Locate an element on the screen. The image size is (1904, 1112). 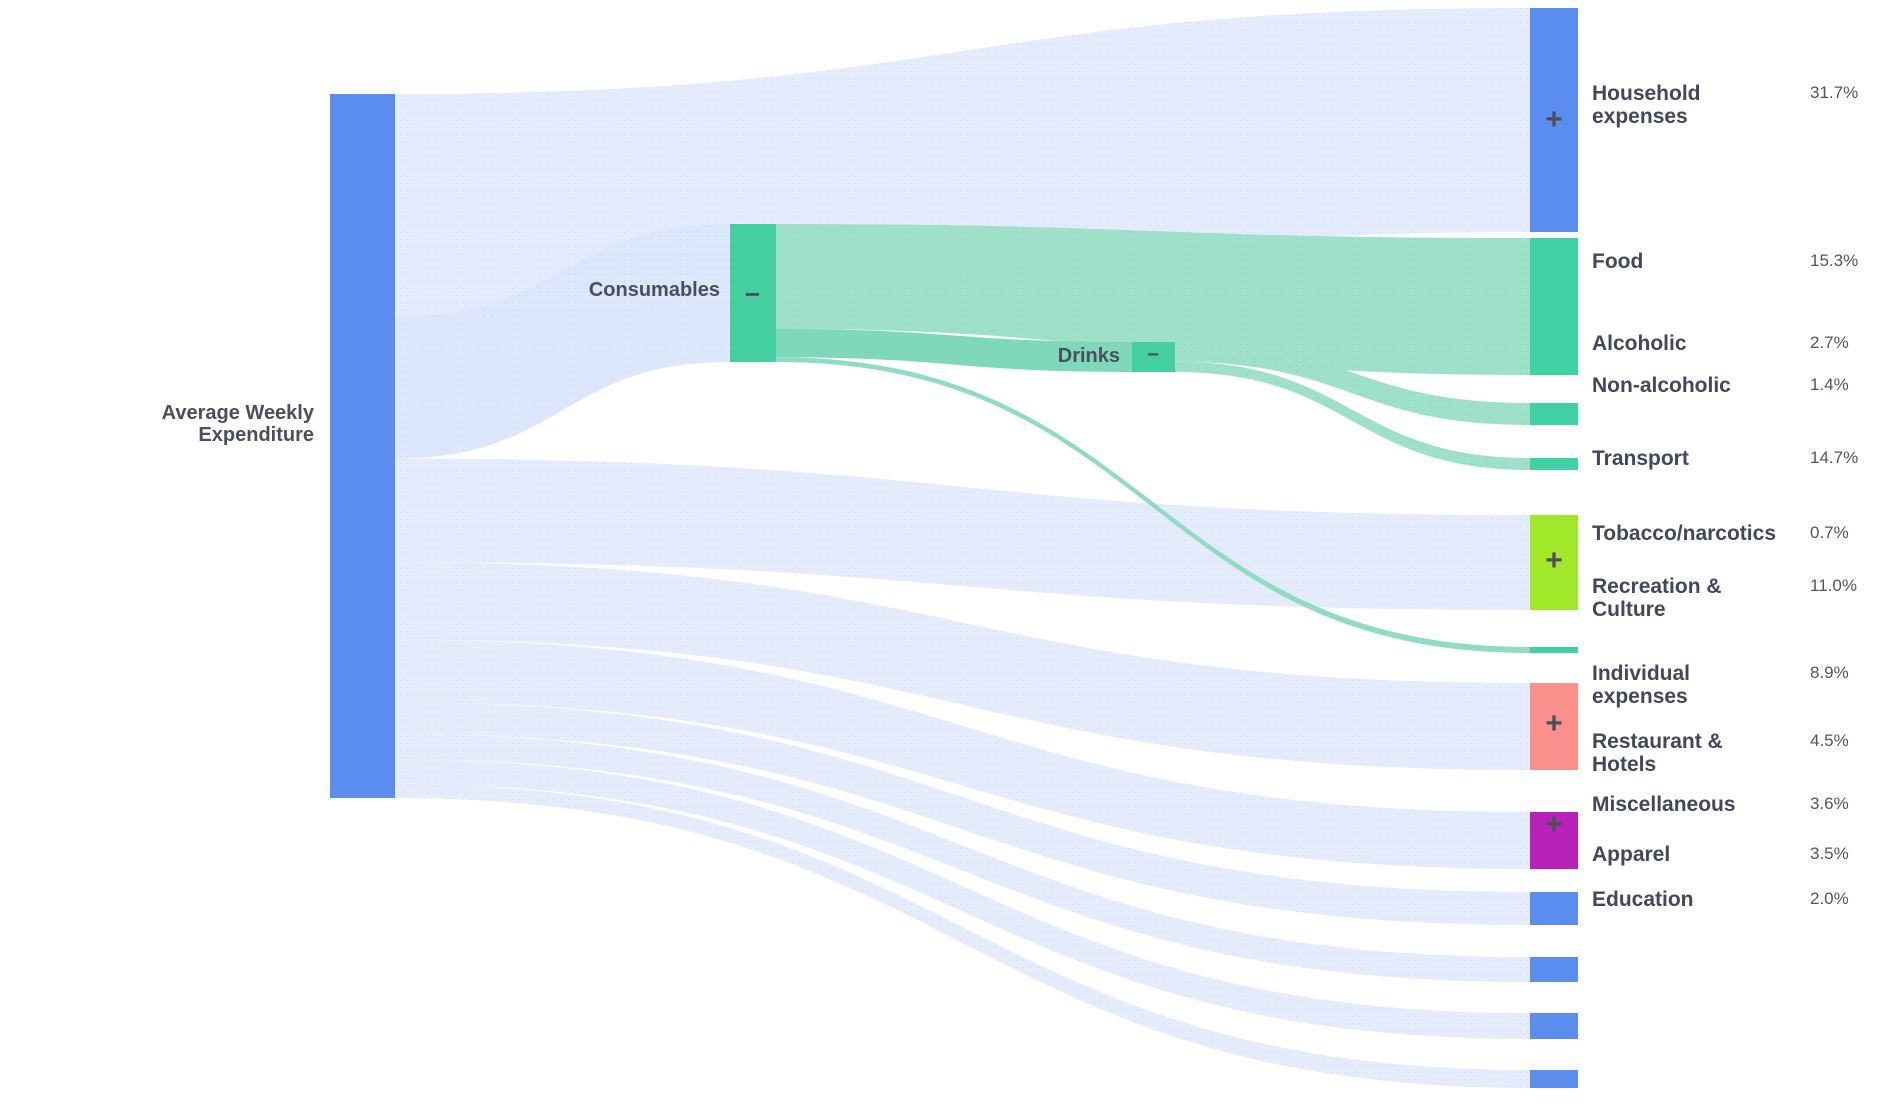
legend-item-percent: 2.0% is located at coordinates (1829, 898).